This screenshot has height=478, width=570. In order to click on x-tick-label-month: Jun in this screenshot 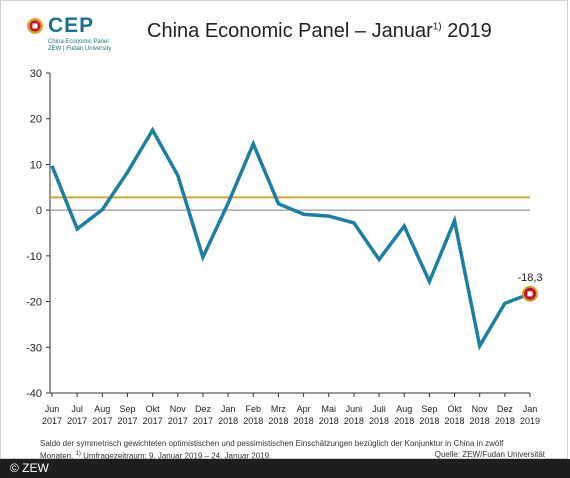, I will do `click(52, 409)`.